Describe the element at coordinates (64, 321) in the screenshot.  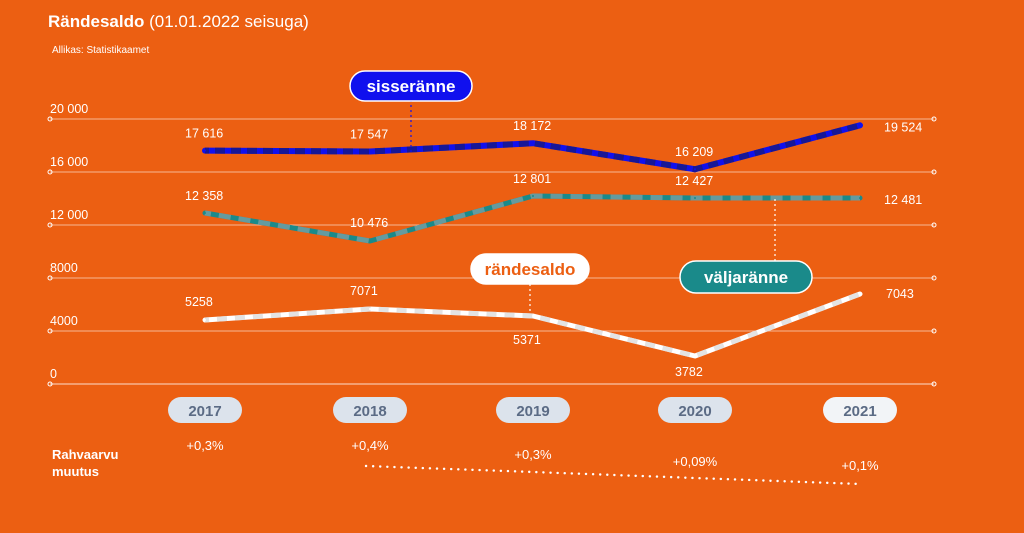
I see `y-tick-label: 4000` at that location.